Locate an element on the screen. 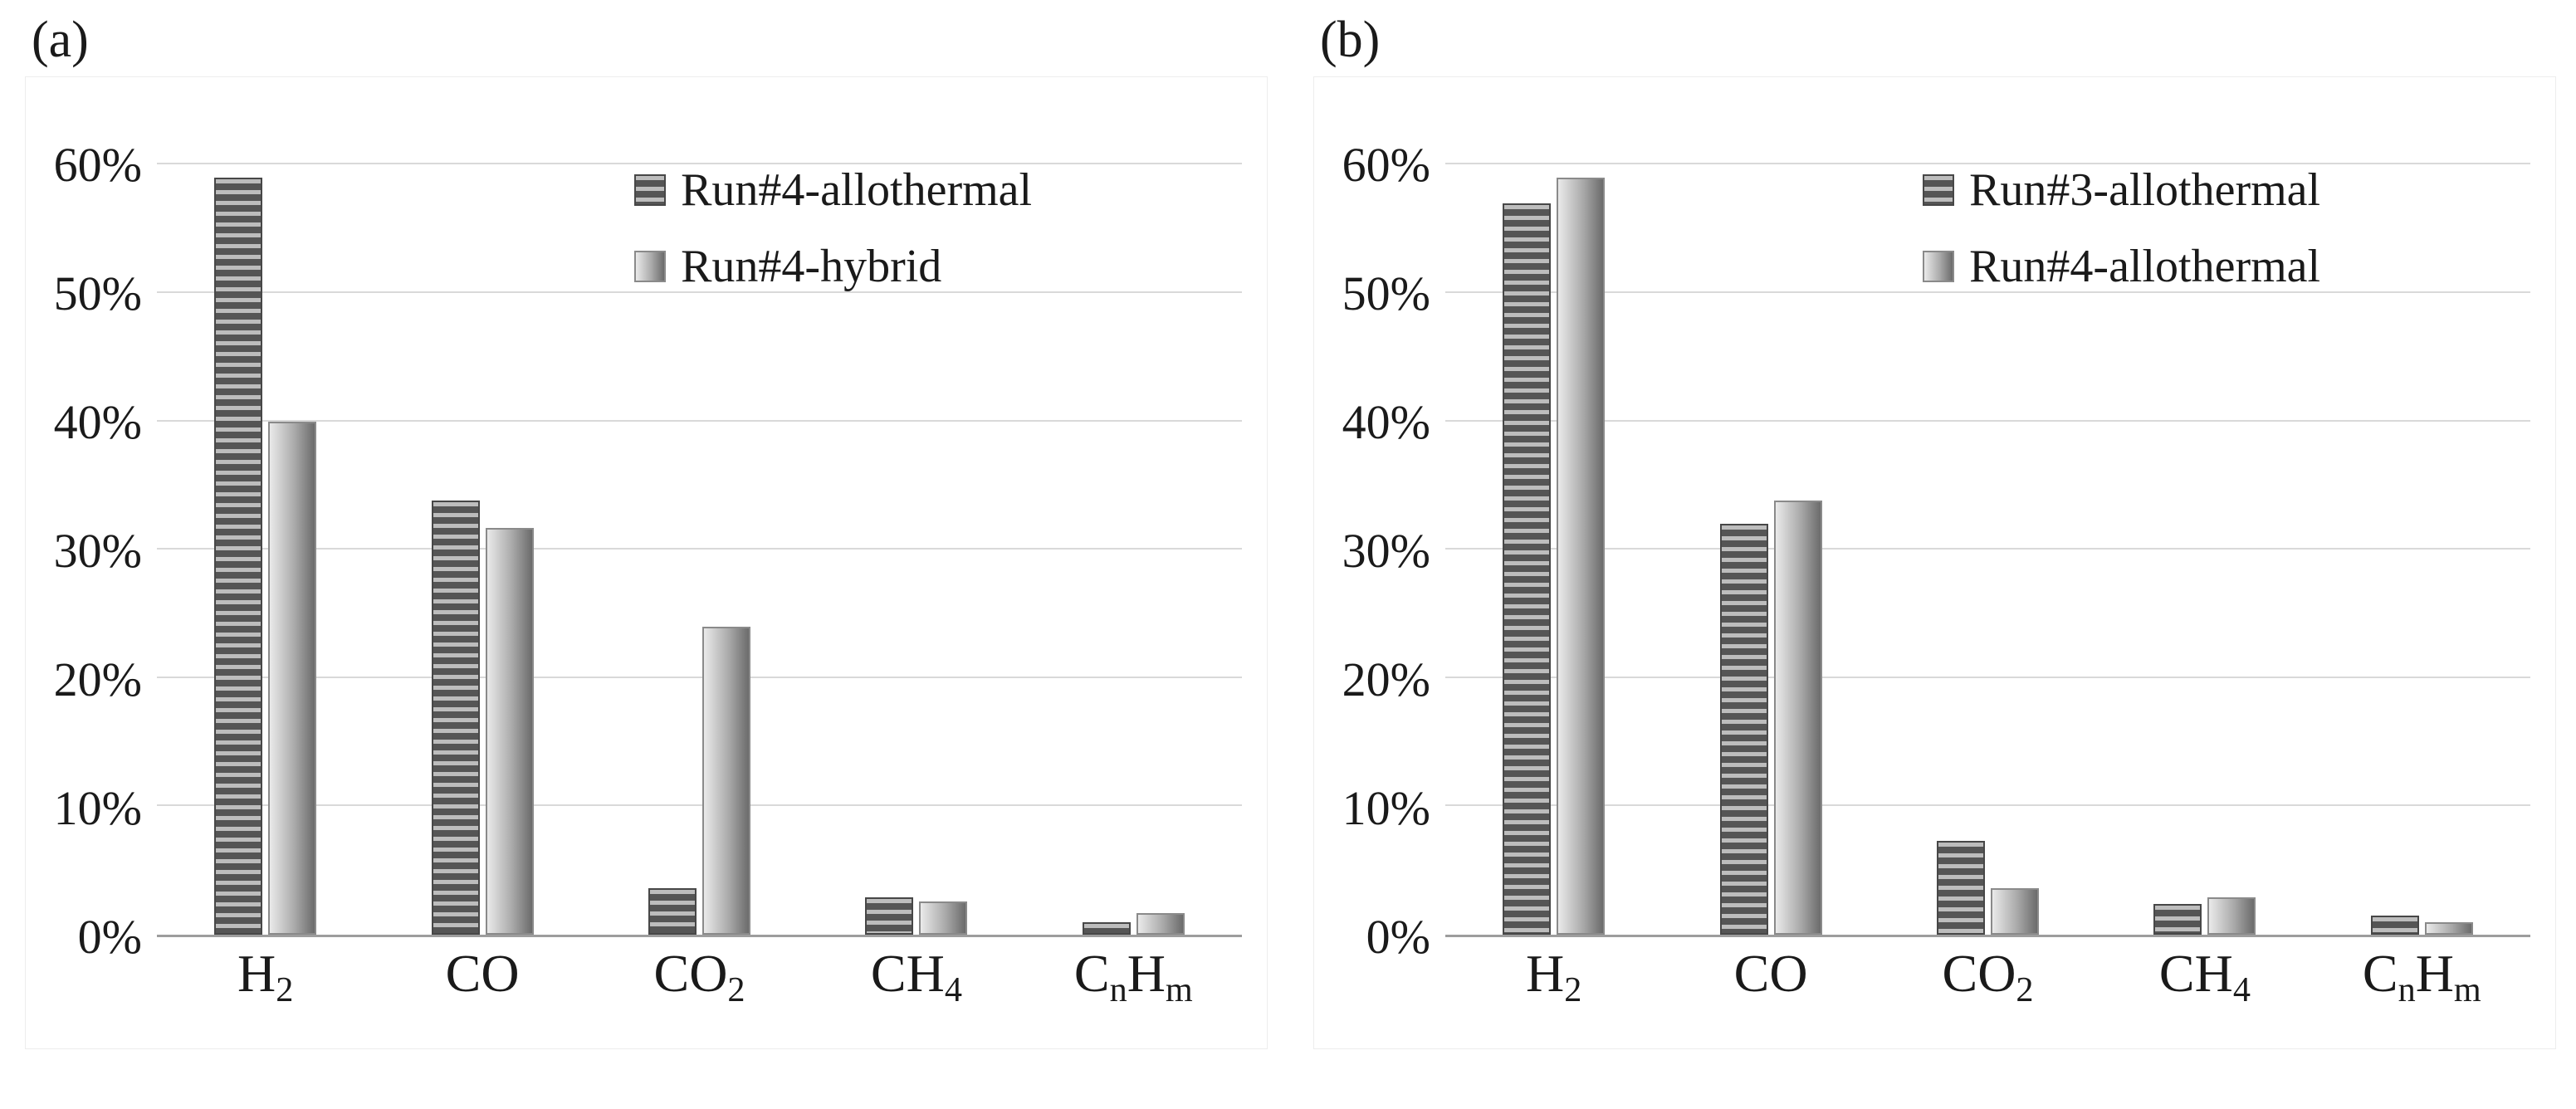 The height and width of the screenshot is (1109, 2576). category-label: CH4 is located at coordinates (916, 992).